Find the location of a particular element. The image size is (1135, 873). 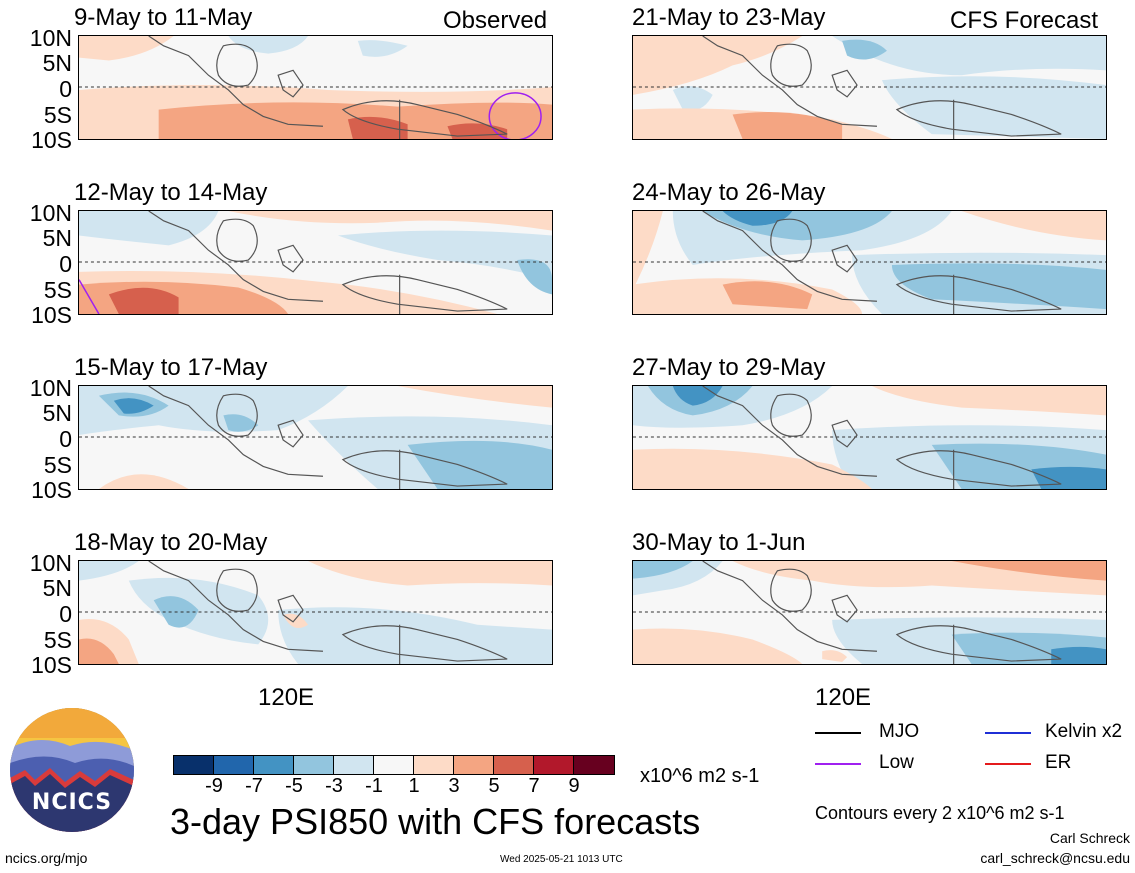

colorbar-tick: 1 is located at coordinates (414, 786).